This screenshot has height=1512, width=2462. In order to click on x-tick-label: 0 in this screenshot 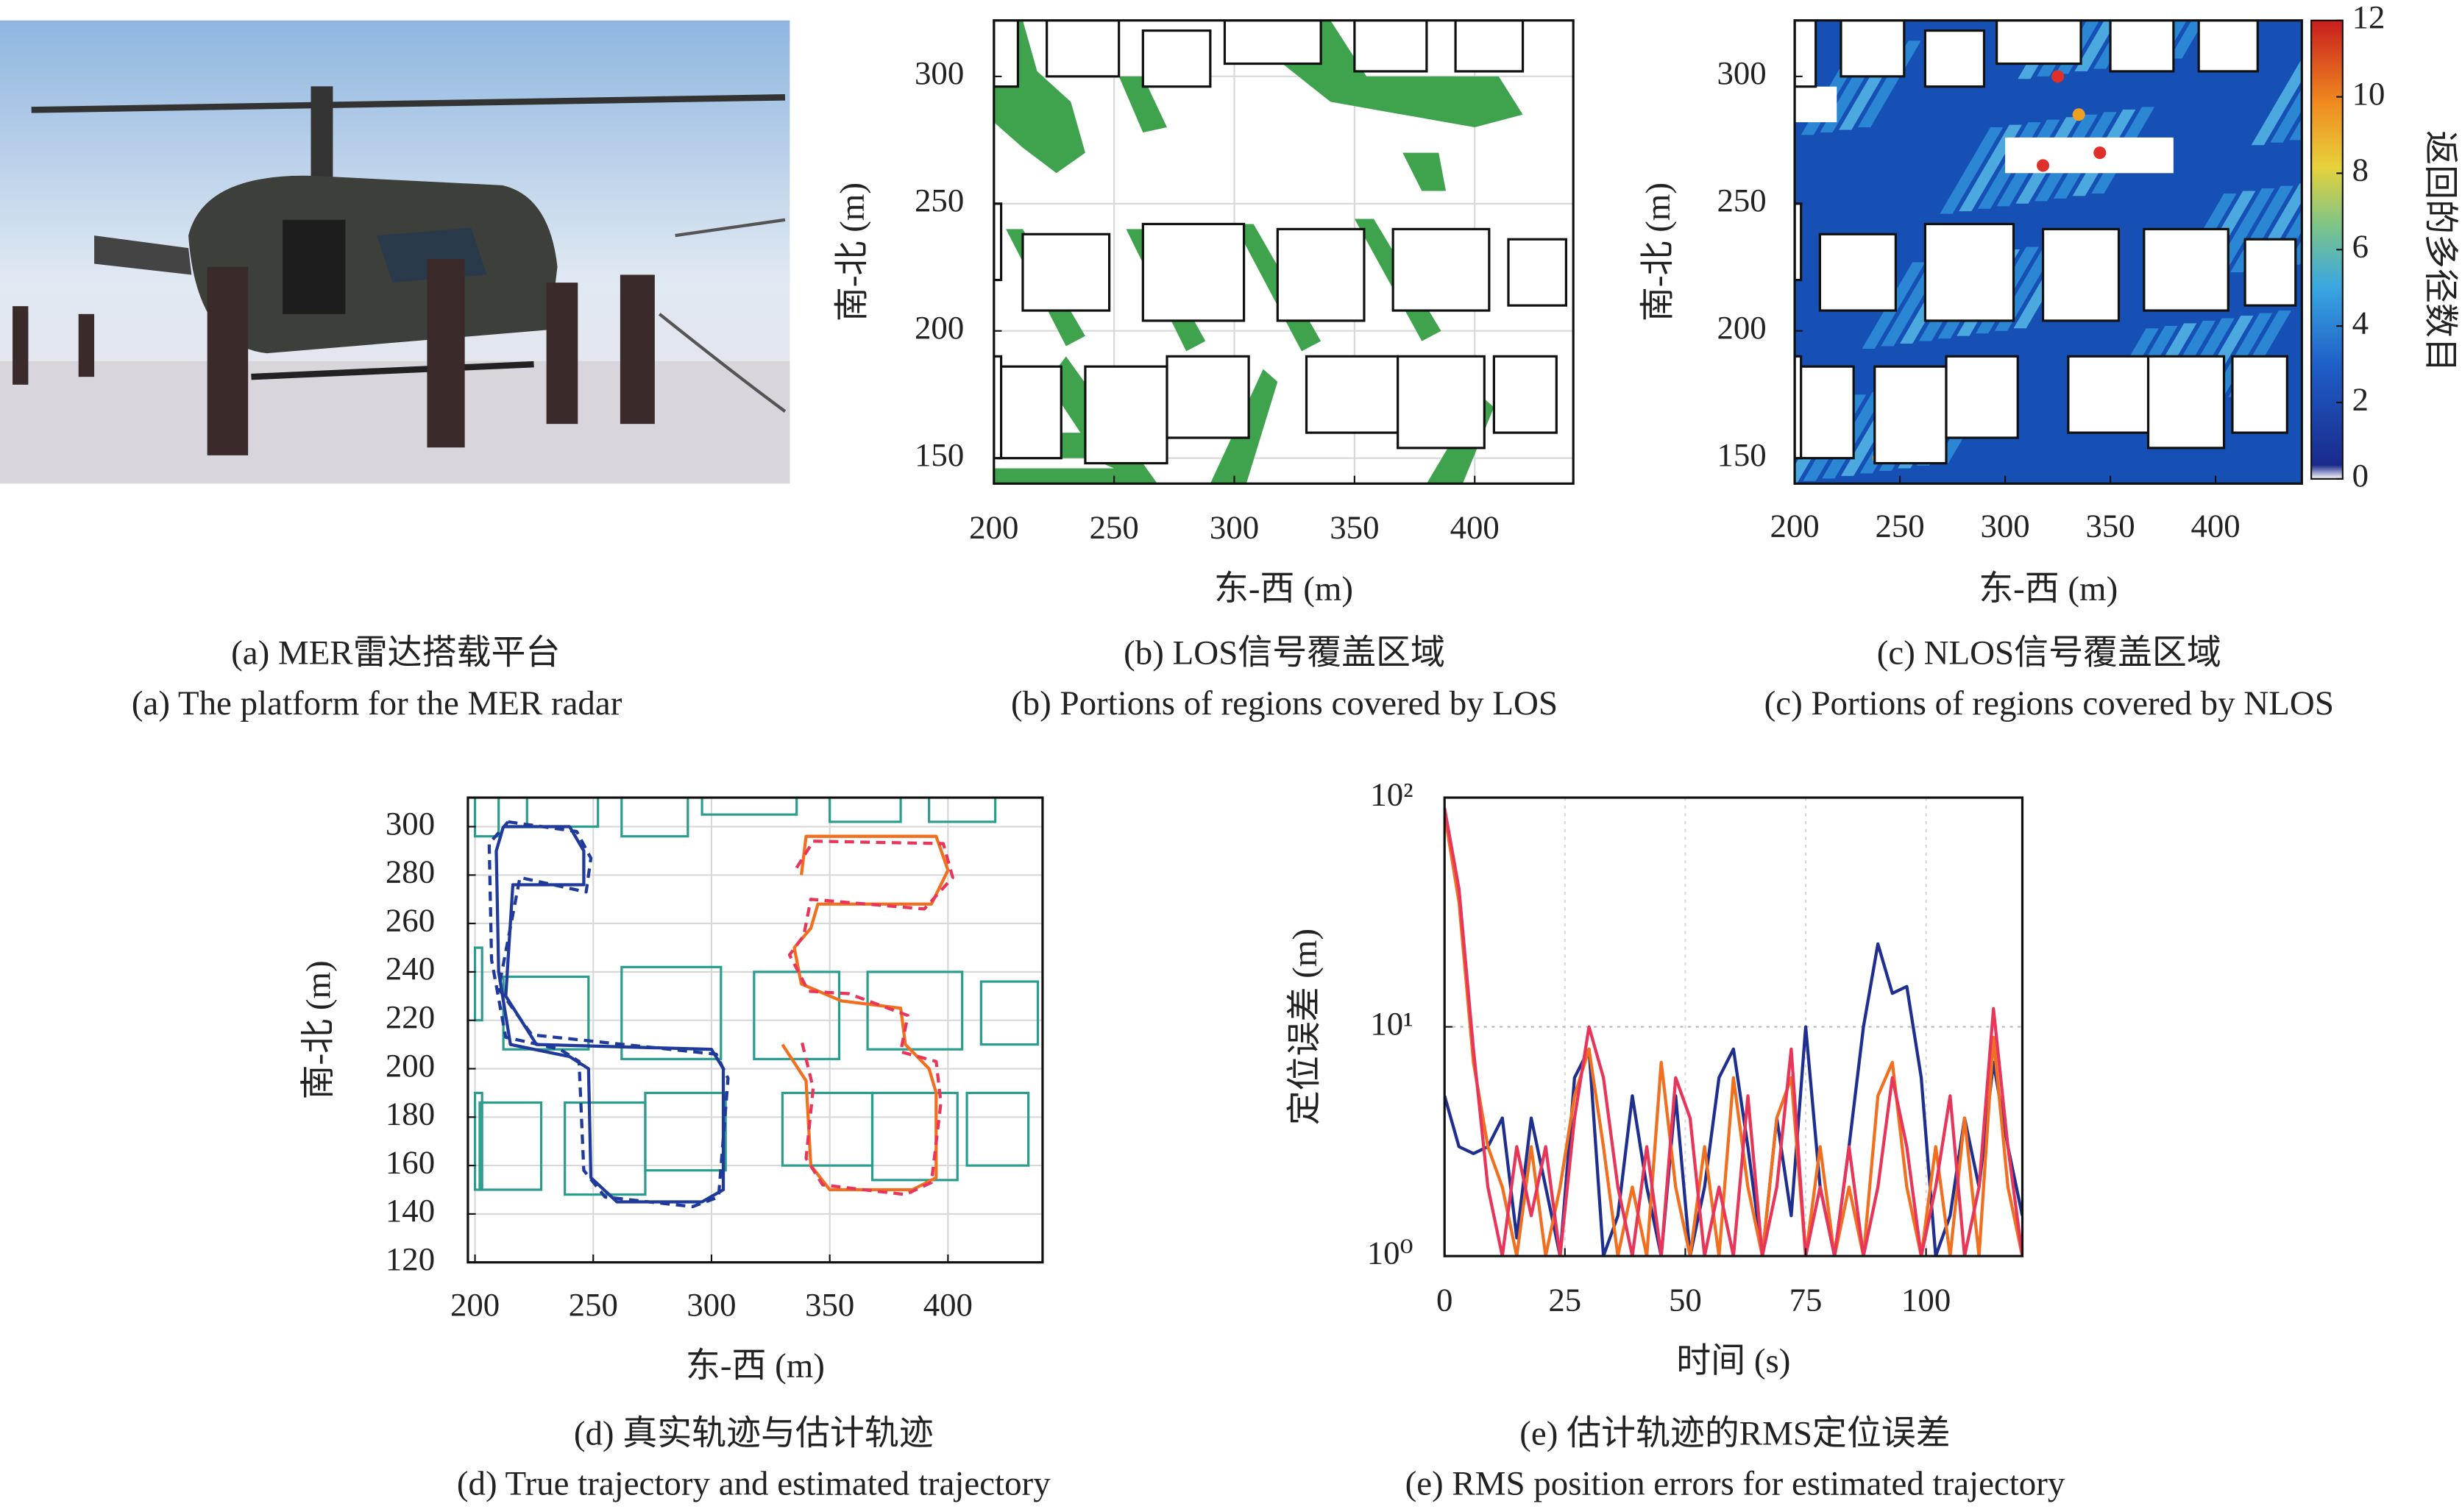, I will do `click(1444, 1299)`.